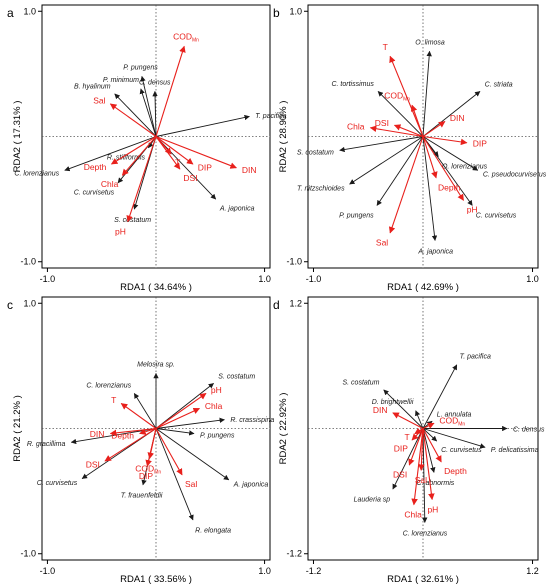 The image size is (550, 584). I want to click on label-text: C. striata, so click(499, 85).